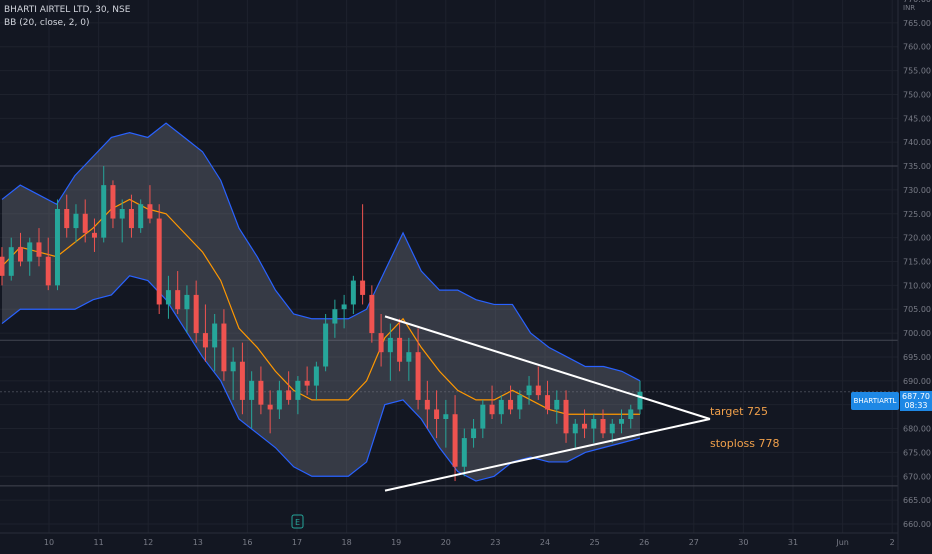 This screenshot has width=932, height=554. Describe the element at coordinates (917, 166) in the screenshot. I see `y-tick-label: 735.00` at that location.